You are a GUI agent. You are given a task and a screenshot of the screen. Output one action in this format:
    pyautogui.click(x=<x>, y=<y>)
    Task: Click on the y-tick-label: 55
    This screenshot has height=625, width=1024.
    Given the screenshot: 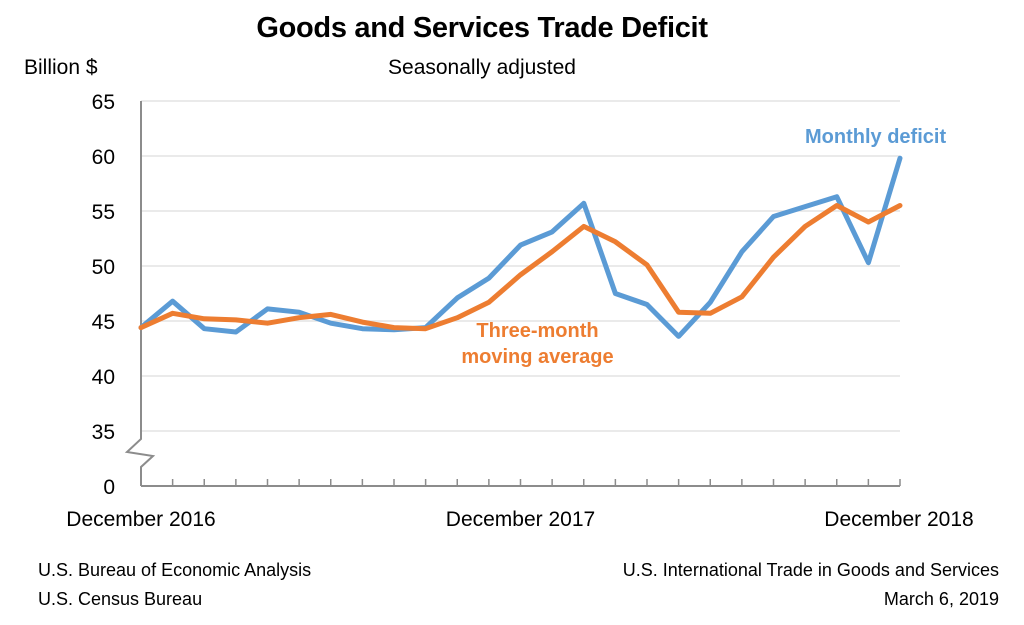 What is the action you would take?
    pyautogui.click(x=103, y=212)
    